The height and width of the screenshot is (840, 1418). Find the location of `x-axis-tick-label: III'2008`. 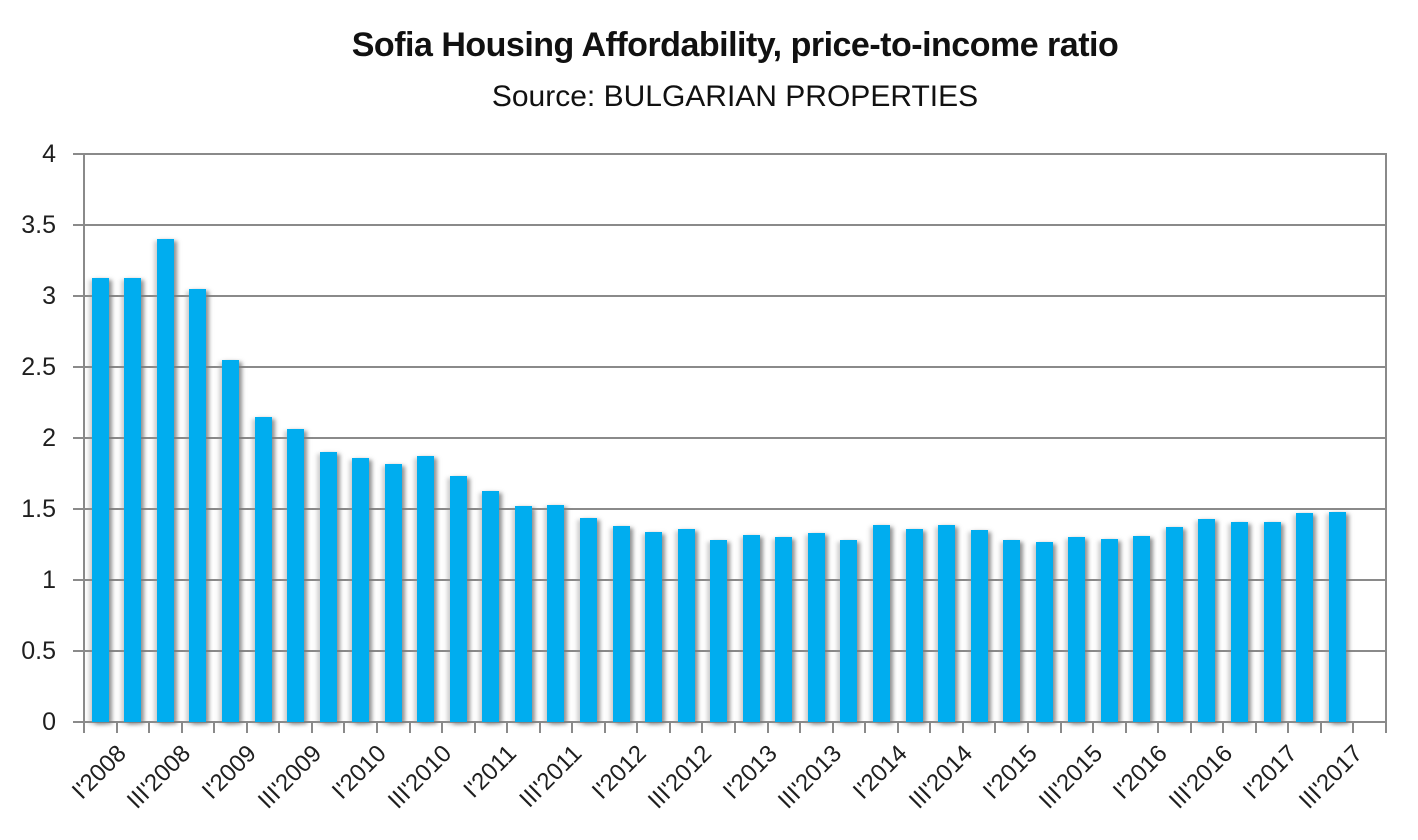

x-axis-tick-label: III'2008 is located at coordinates (159, 777).